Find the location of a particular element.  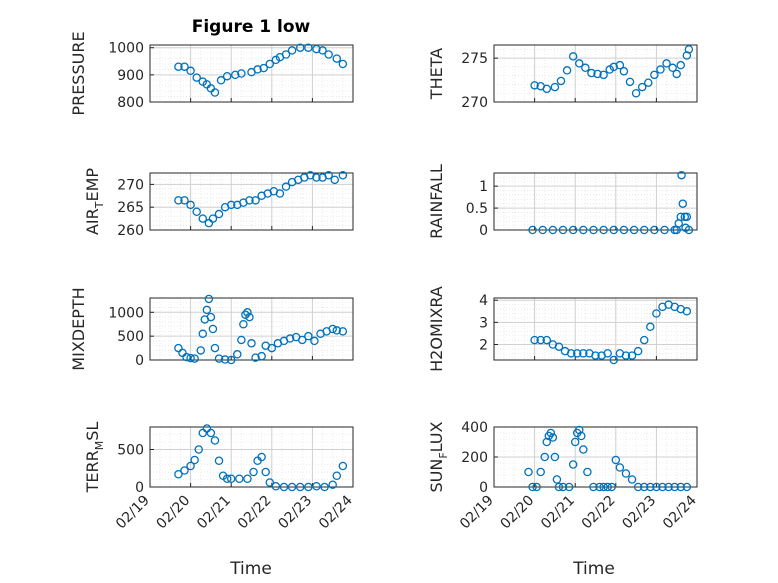

x-tick-label: 02/21 is located at coordinates (214, 513).